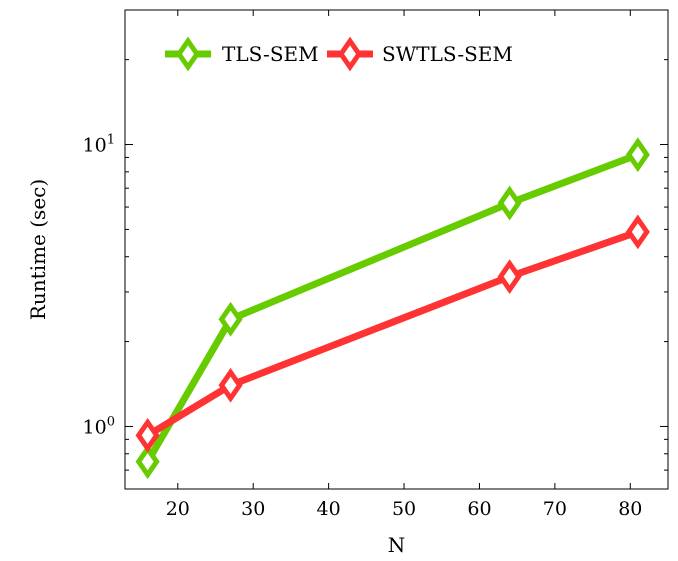 The height and width of the screenshot is (561, 678). I want to click on x-tick-label-2: 40, so click(329, 509).